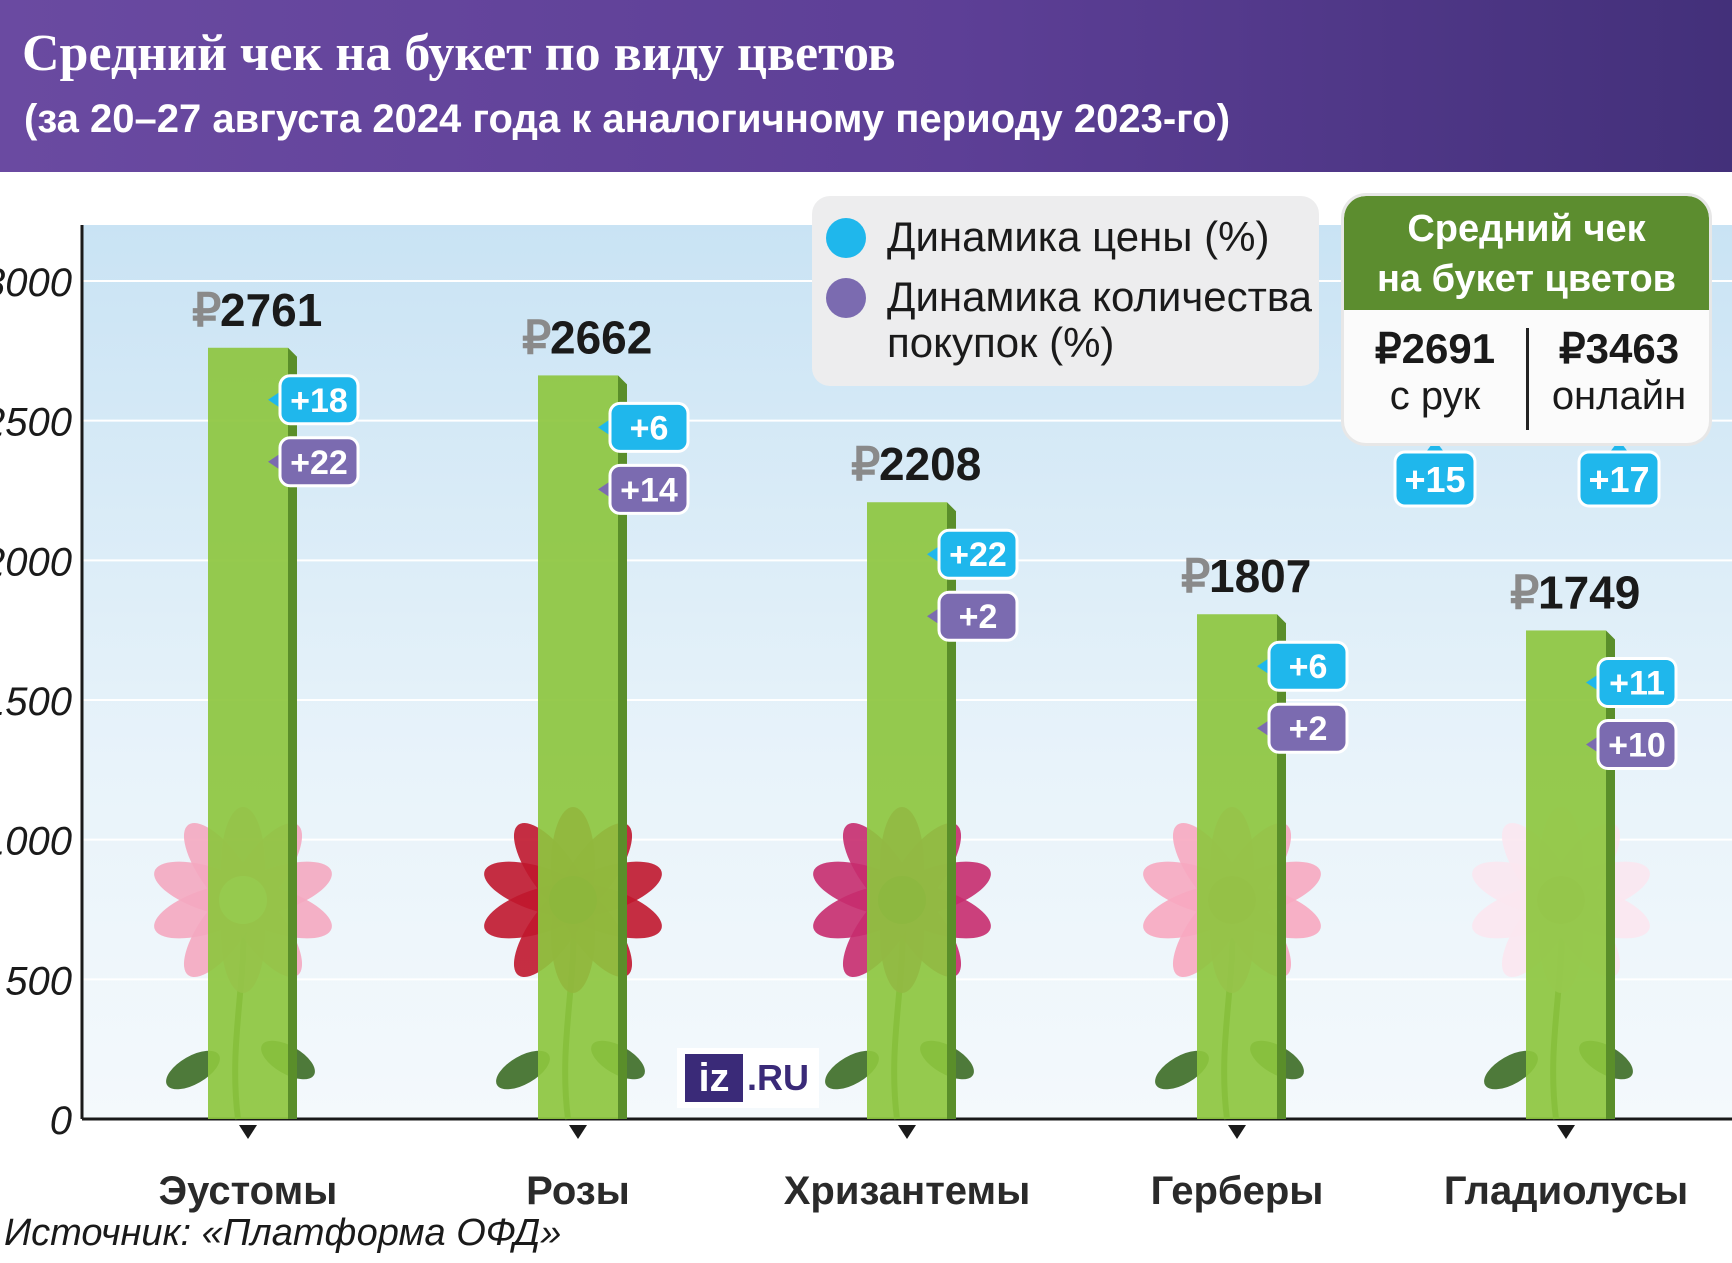 The image size is (1732, 1263). Describe the element at coordinates (1566, 1191) in the screenshot. I see `x-tick-label-4: Гладиолусы` at that location.